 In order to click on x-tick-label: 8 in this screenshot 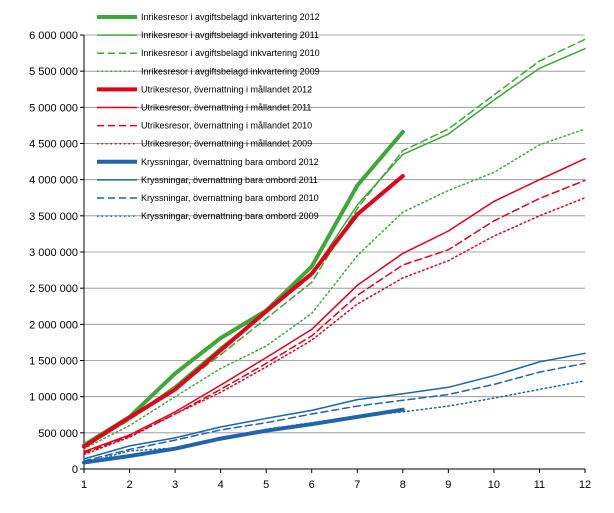, I will do `click(403, 485)`.